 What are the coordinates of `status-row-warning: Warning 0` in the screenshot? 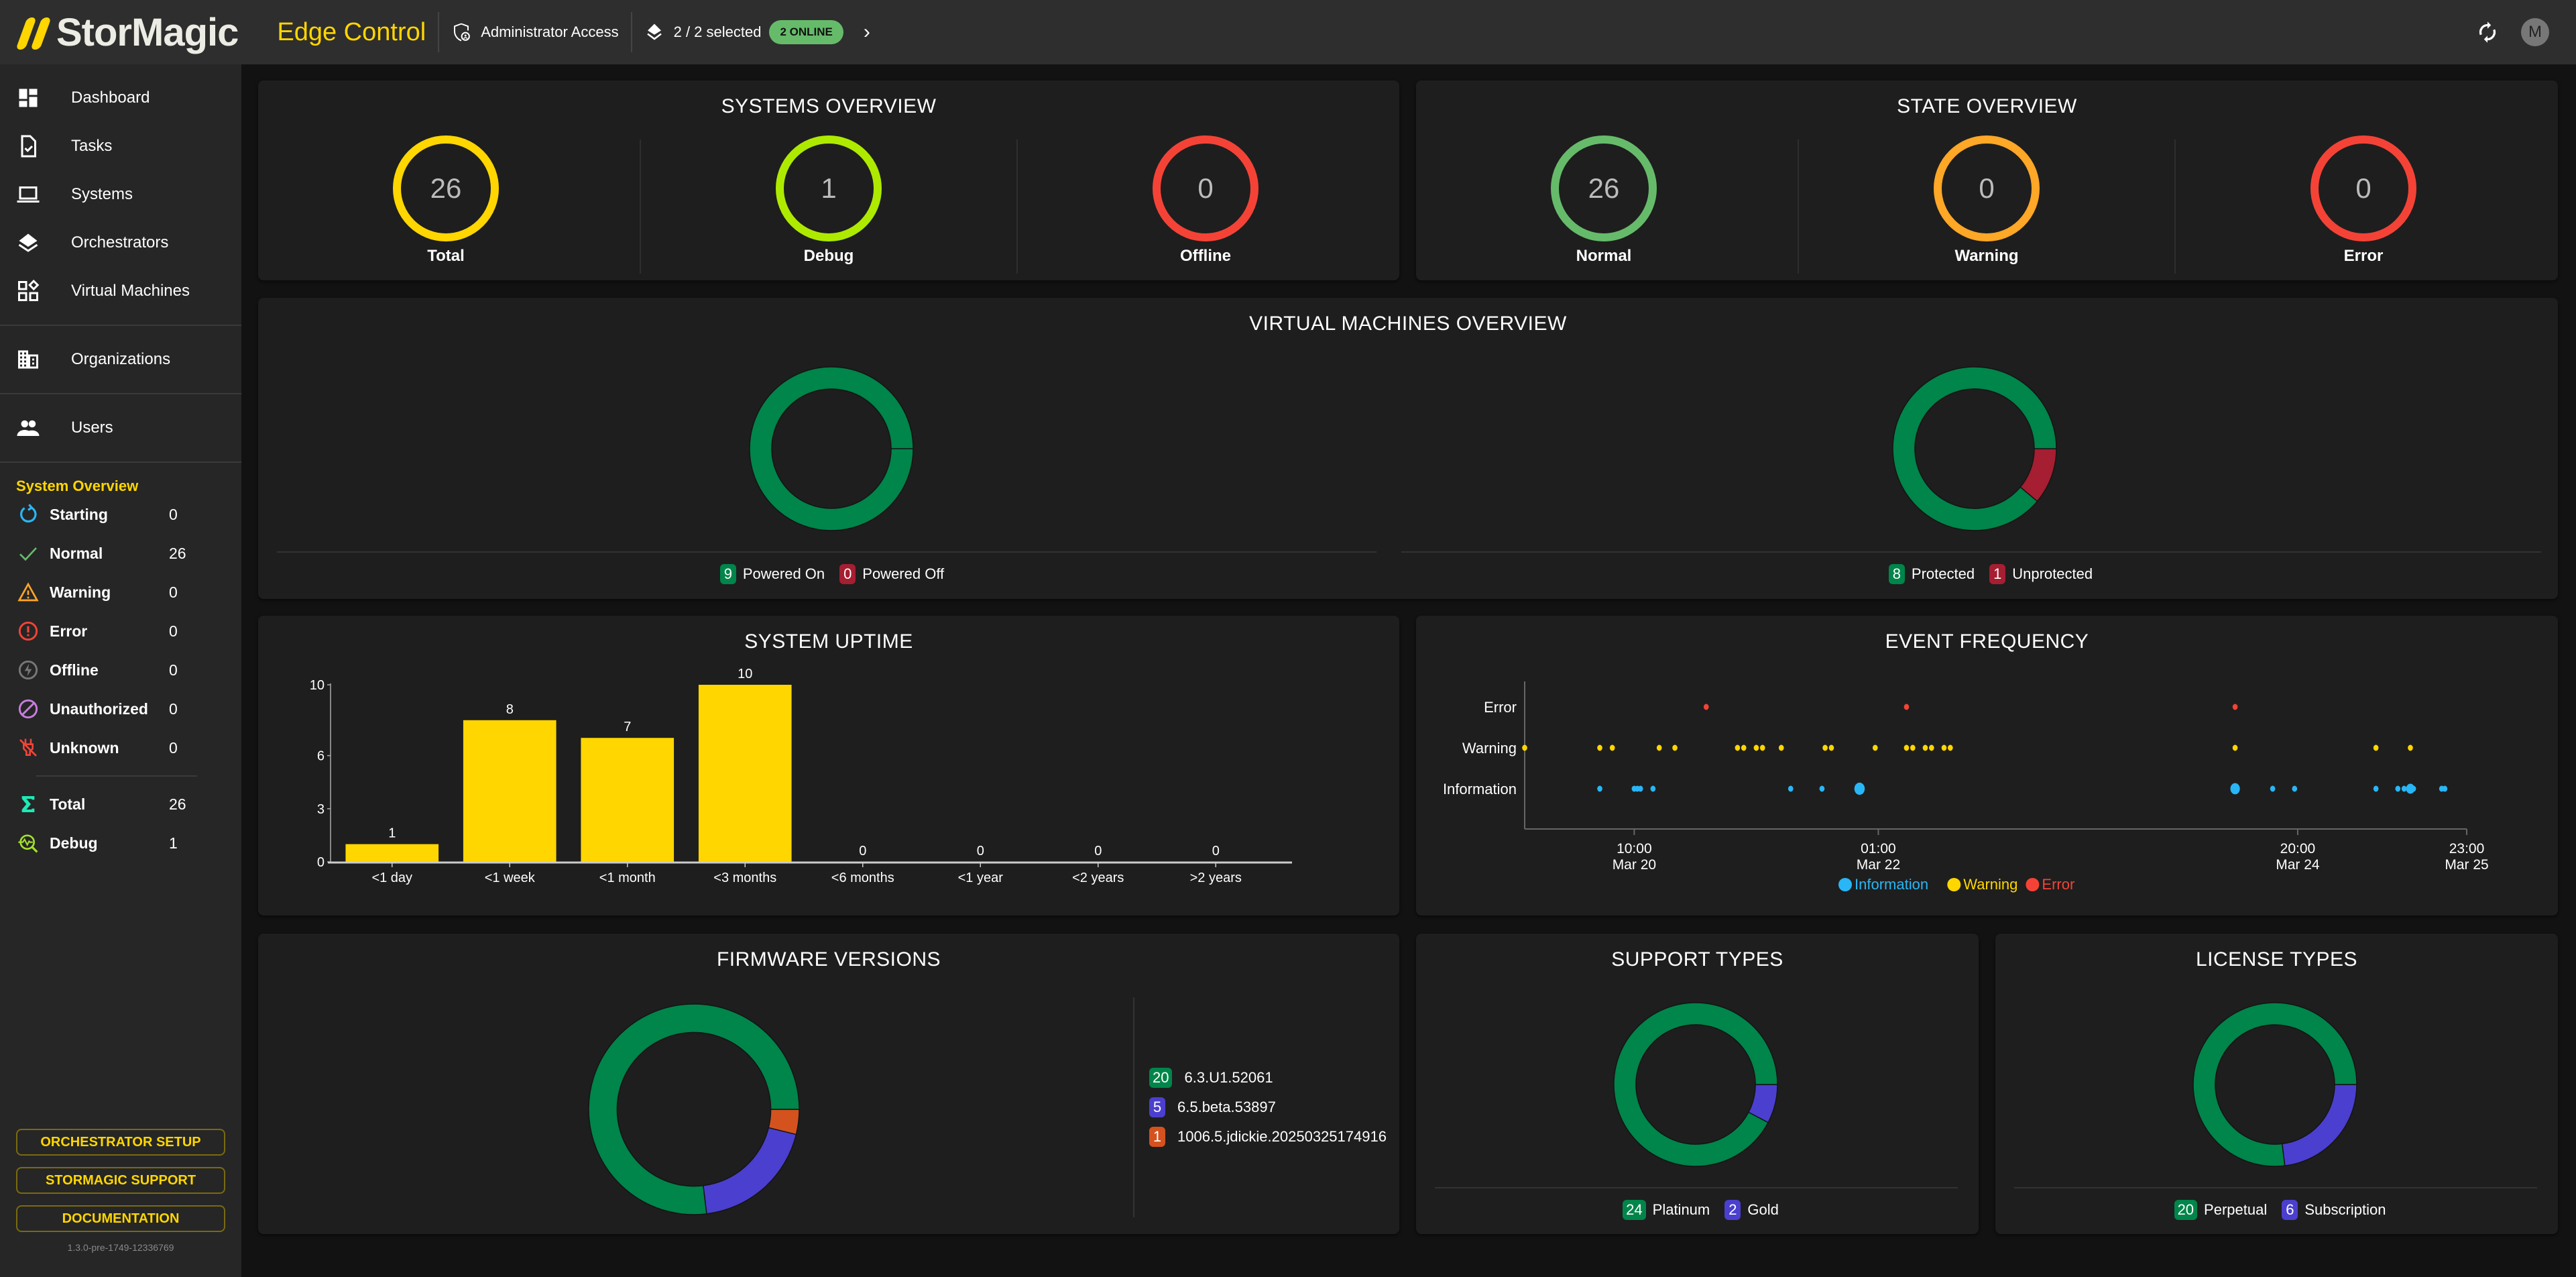 It's located at (120, 592).